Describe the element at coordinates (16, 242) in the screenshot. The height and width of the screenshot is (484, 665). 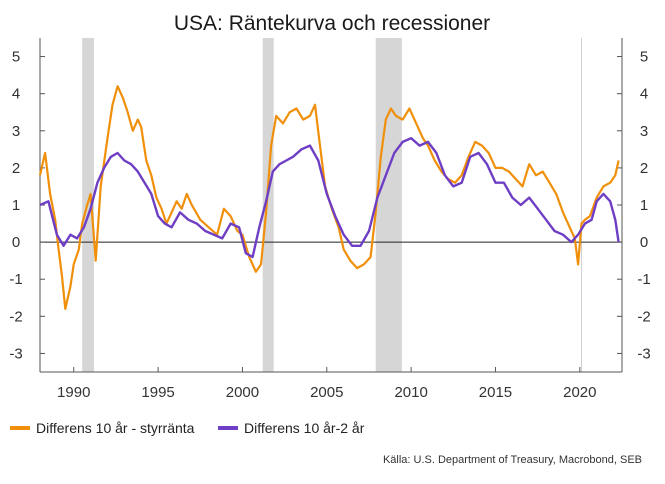
I see `y-tick-label-left: 0` at that location.